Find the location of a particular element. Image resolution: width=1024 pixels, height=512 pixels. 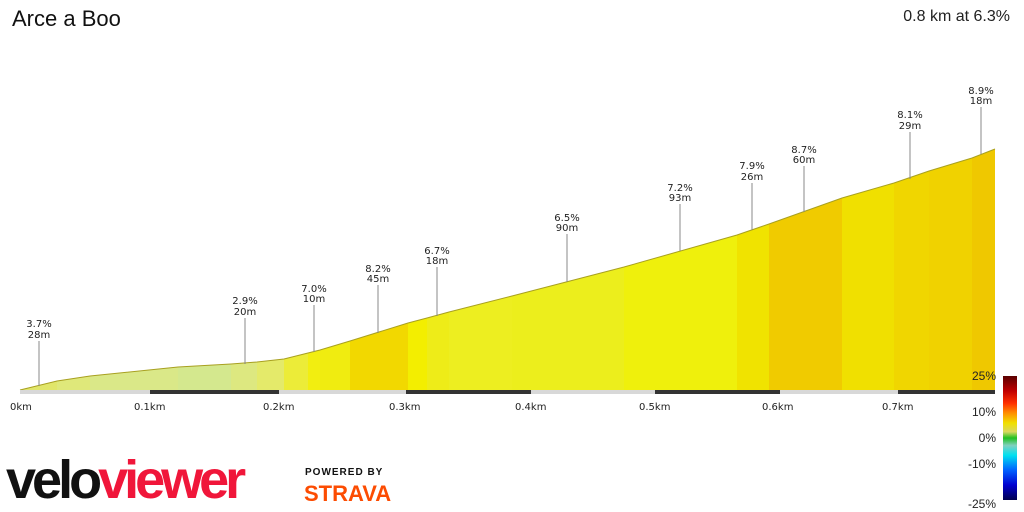

segment-length: 20m is located at coordinates (245, 312).